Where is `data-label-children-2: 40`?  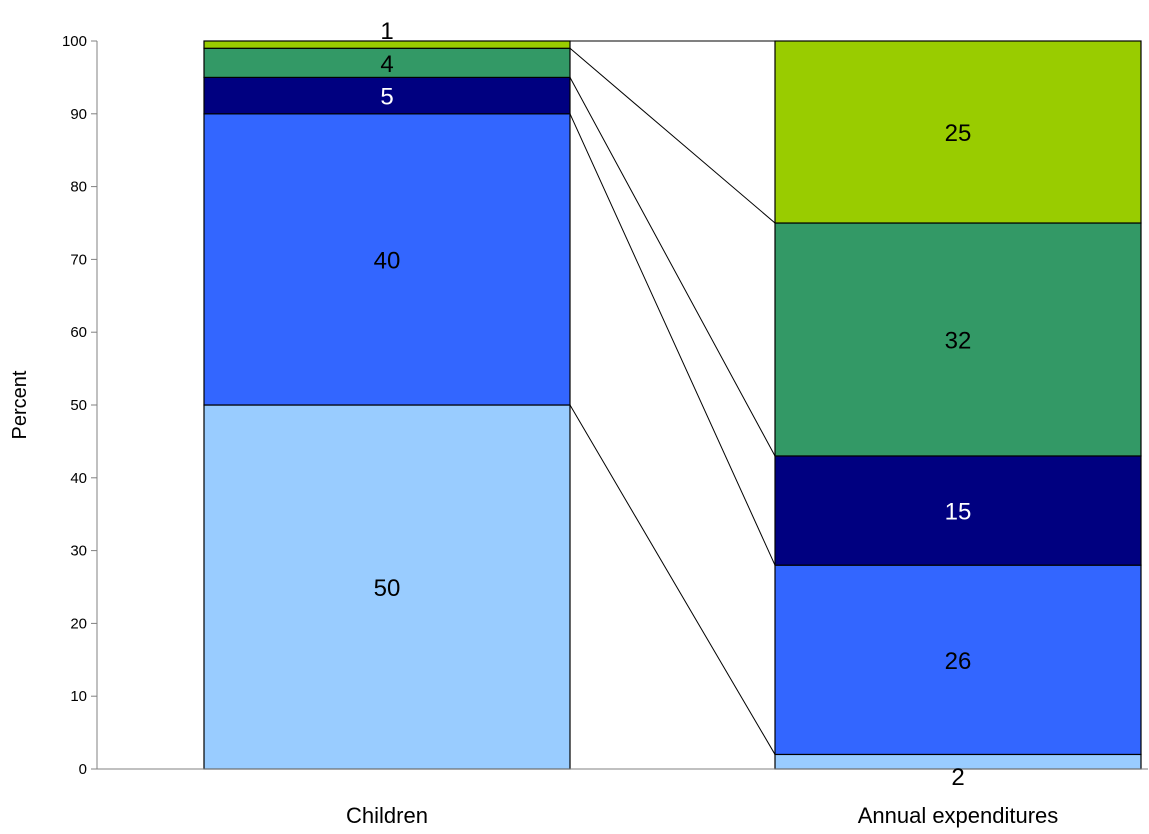 data-label-children-2: 40 is located at coordinates (387, 260).